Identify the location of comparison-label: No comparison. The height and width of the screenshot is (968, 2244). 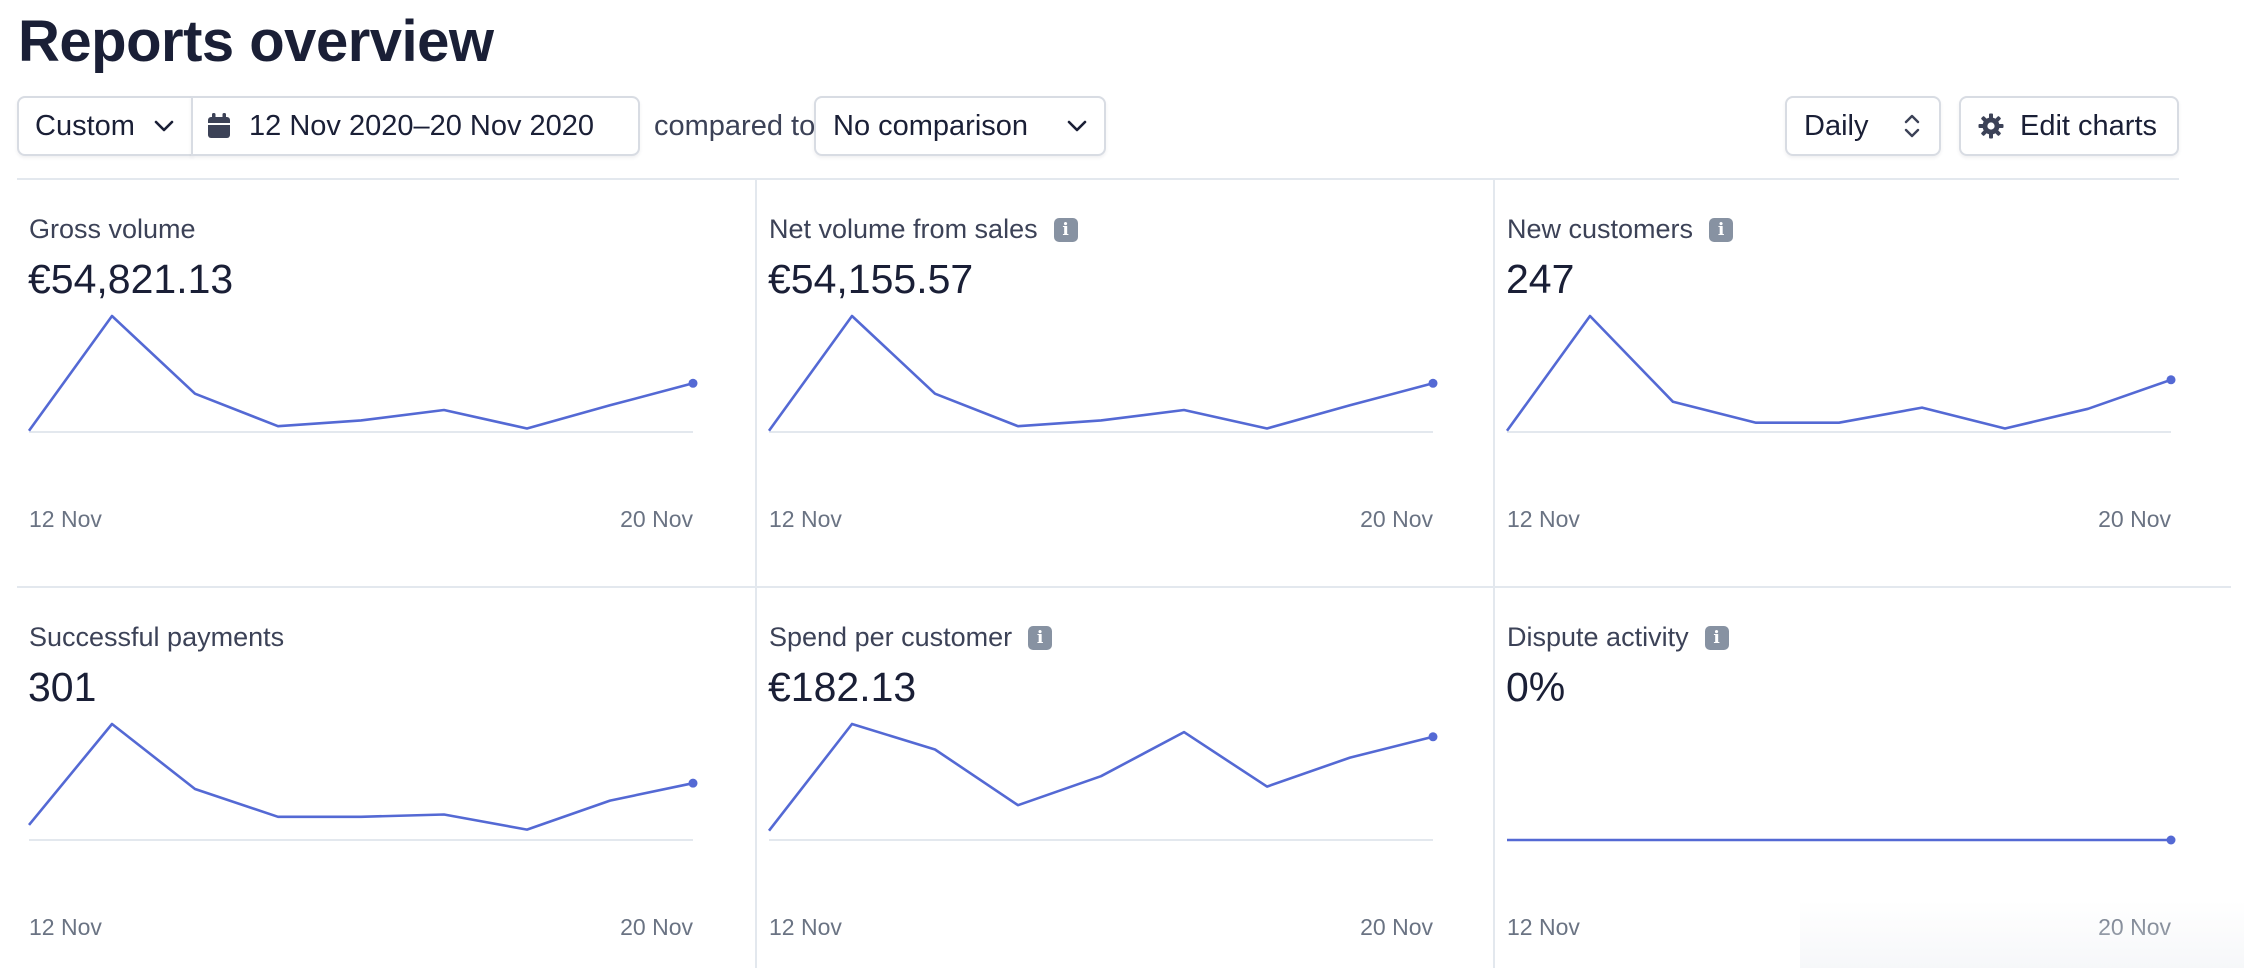
(931, 125).